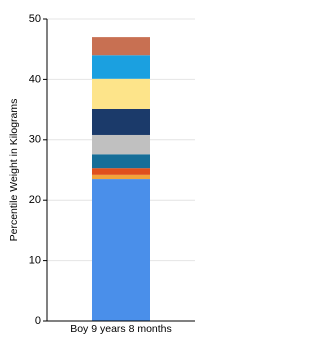 This screenshot has width=320, height=350. What do you see at coordinates (35, 79) in the screenshot?
I see `y-tick-label: 40` at bounding box center [35, 79].